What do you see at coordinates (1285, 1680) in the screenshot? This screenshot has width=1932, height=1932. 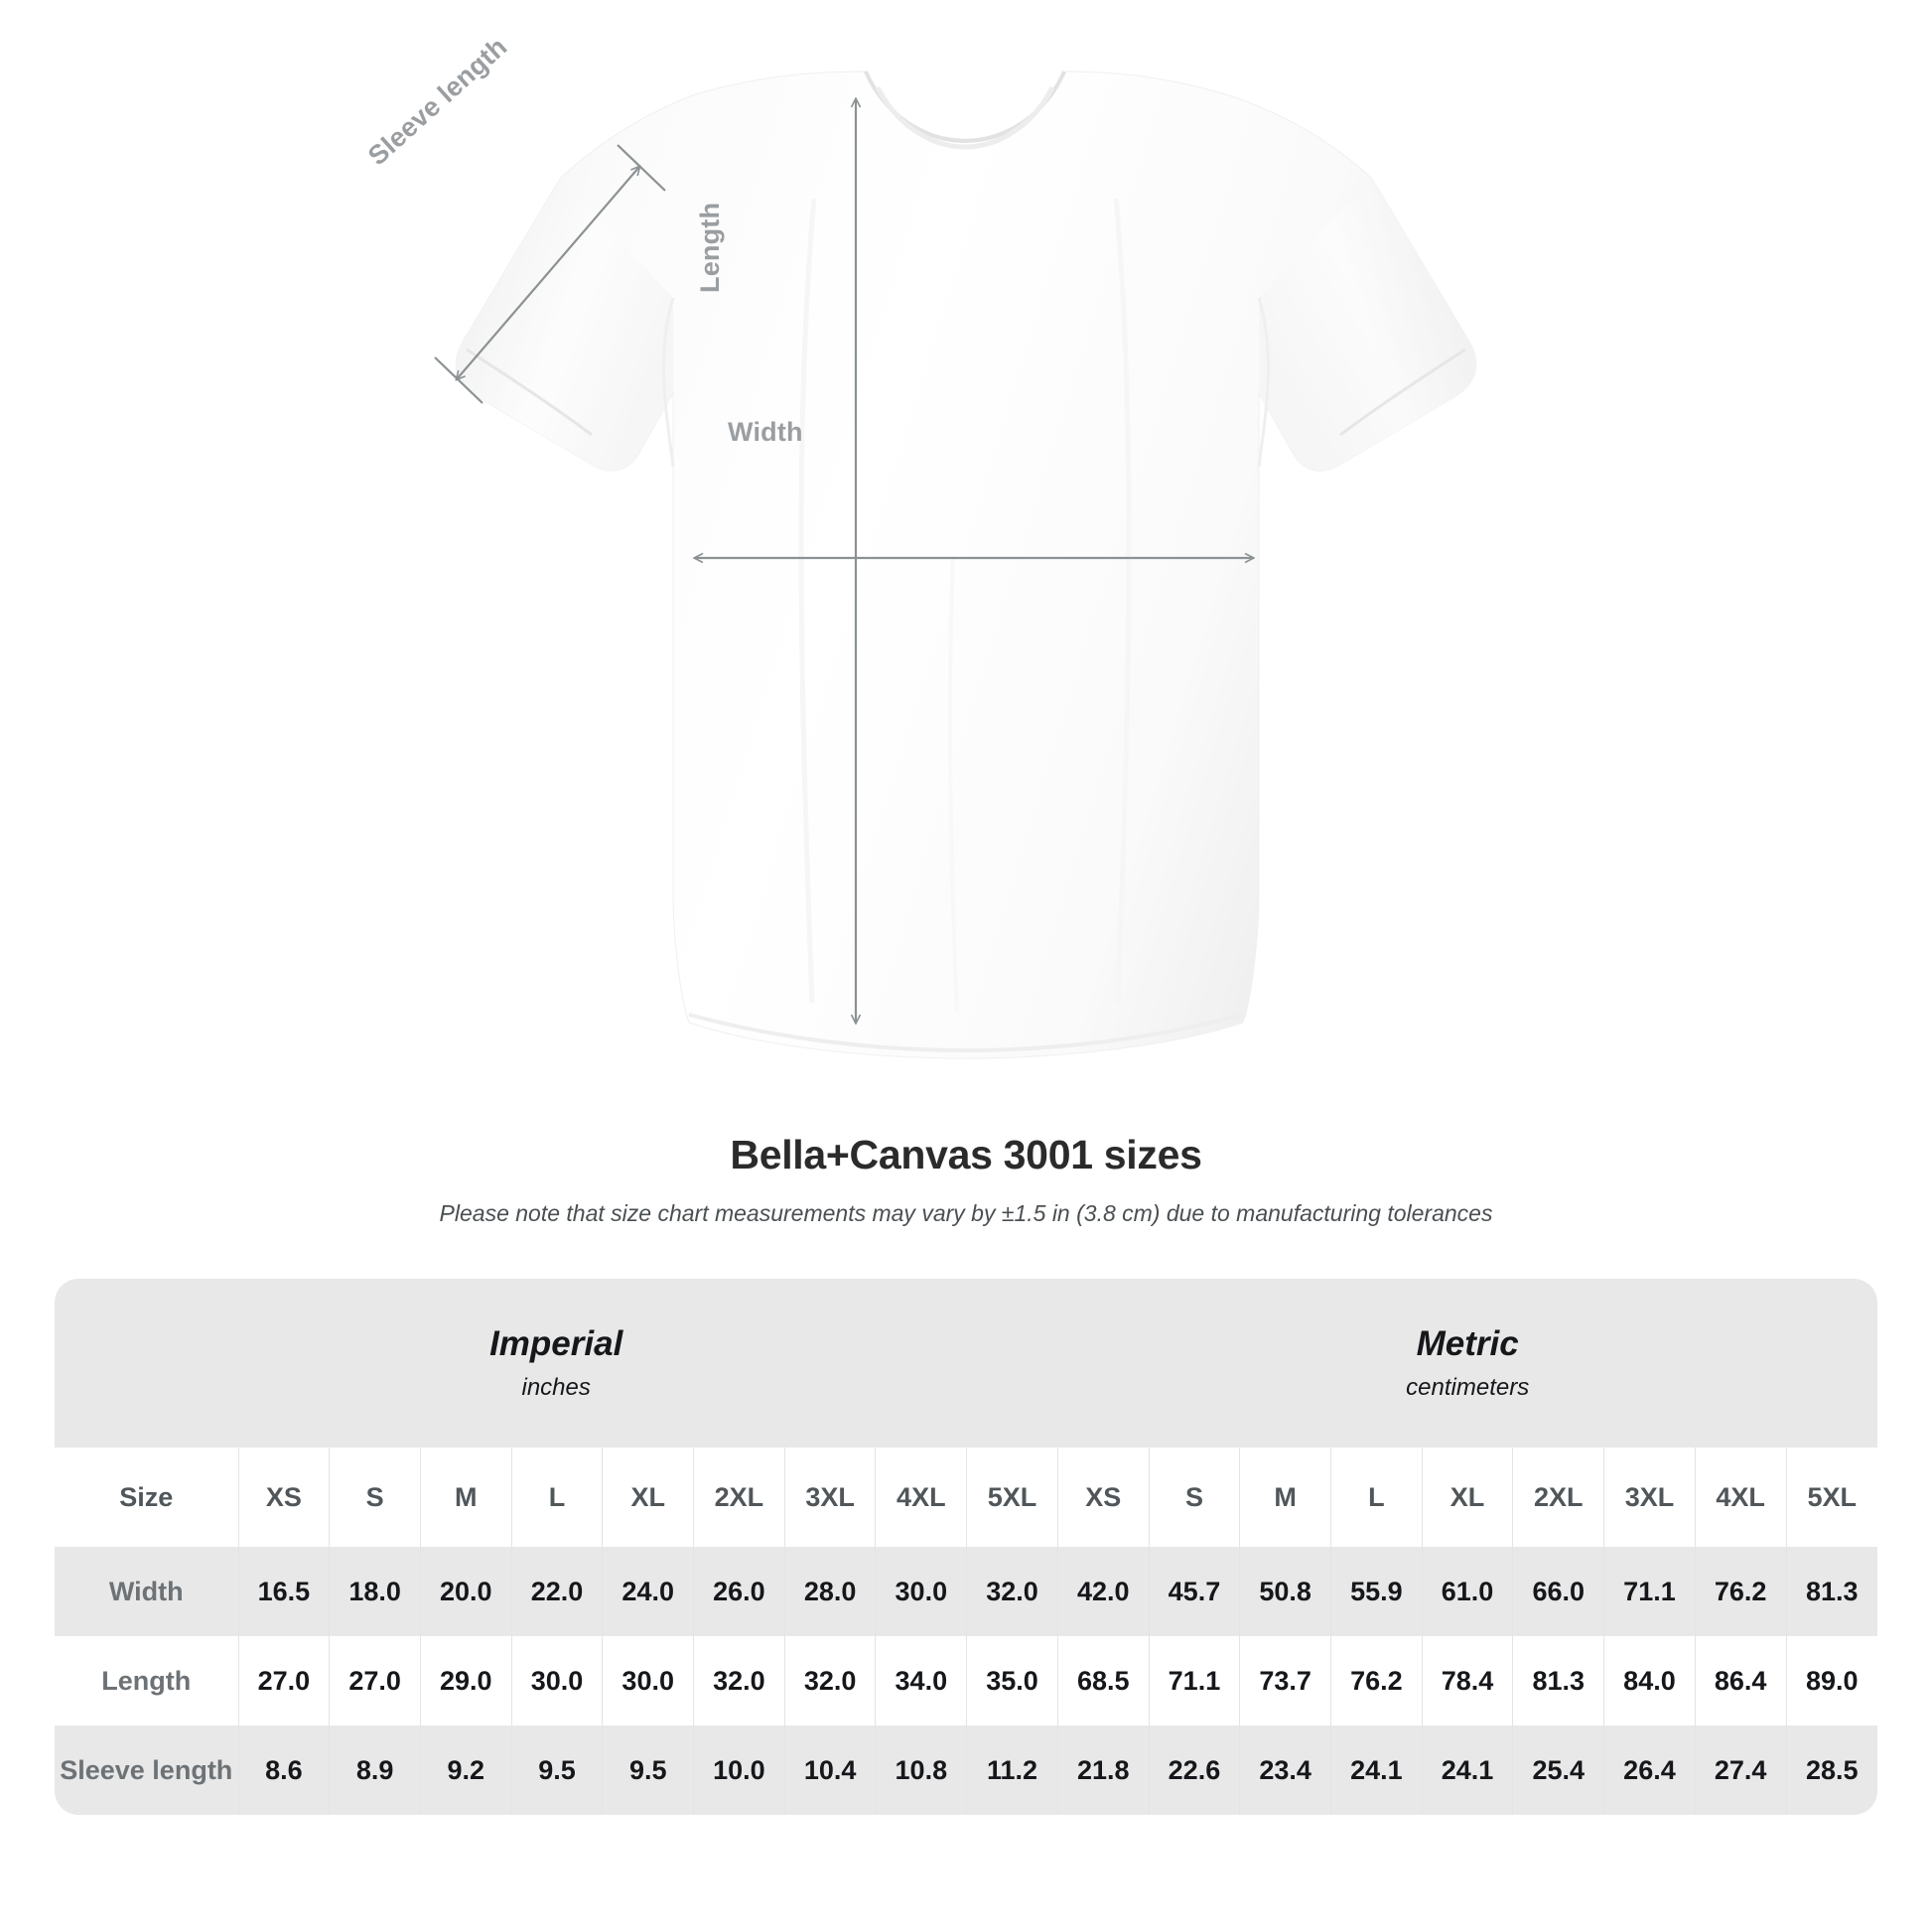 I see `cell-length-metric-m: 73.7` at bounding box center [1285, 1680].